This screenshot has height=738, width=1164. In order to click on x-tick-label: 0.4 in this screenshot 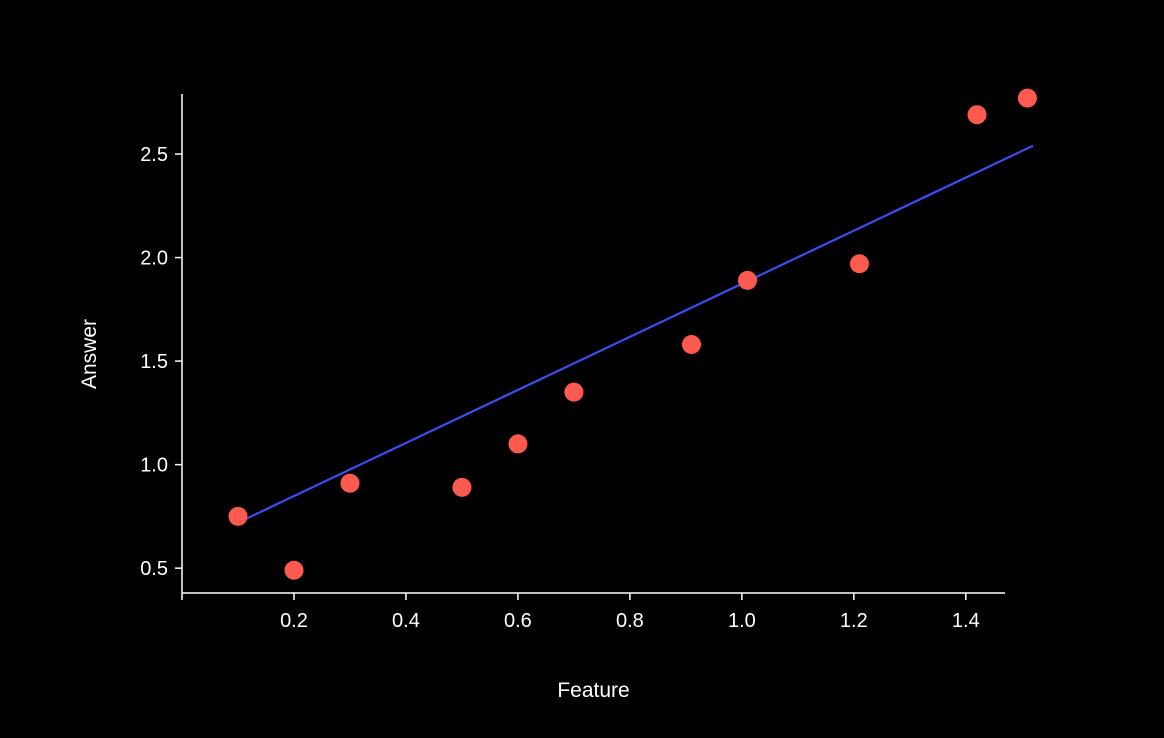, I will do `click(406, 621)`.